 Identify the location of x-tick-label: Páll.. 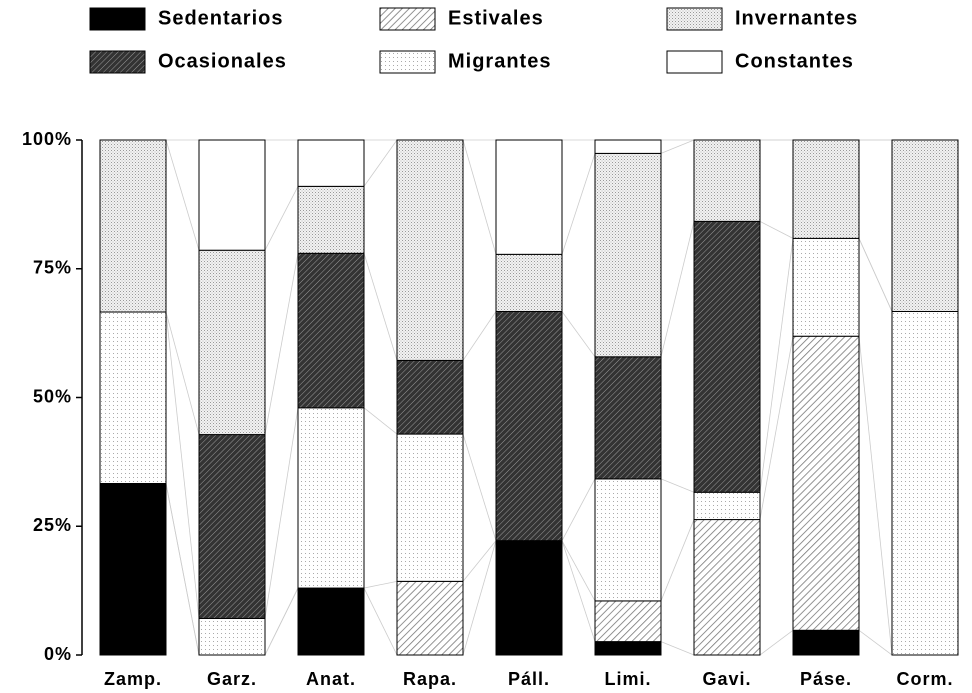
(529, 679).